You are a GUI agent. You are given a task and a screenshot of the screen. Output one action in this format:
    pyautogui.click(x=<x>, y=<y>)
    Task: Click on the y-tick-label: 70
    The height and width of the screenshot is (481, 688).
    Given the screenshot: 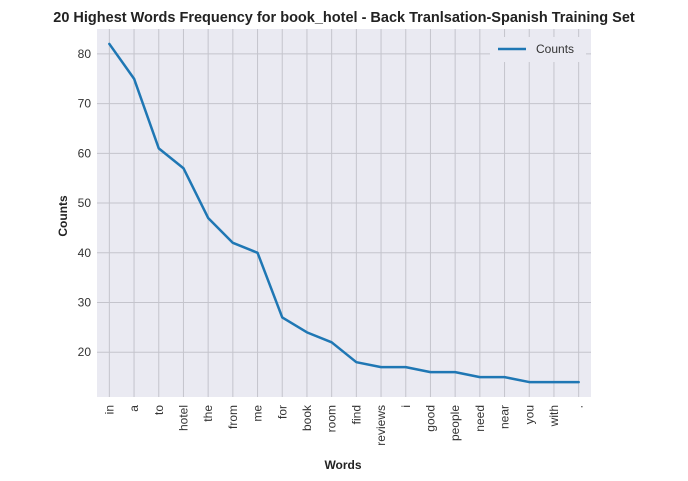 What is the action you would take?
    pyautogui.click(x=85, y=104)
    